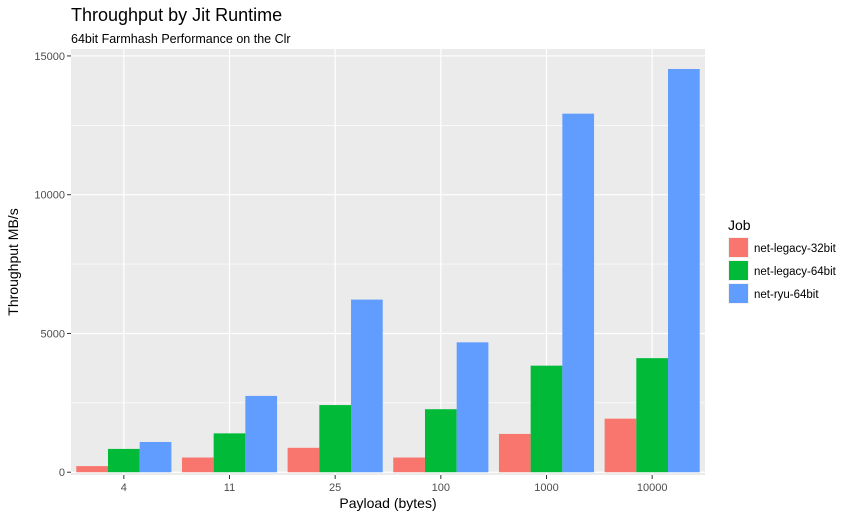 The image size is (856, 519). What do you see at coordinates (49, 57) in the screenshot?
I see `y-tick-label: 15000` at bounding box center [49, 57].